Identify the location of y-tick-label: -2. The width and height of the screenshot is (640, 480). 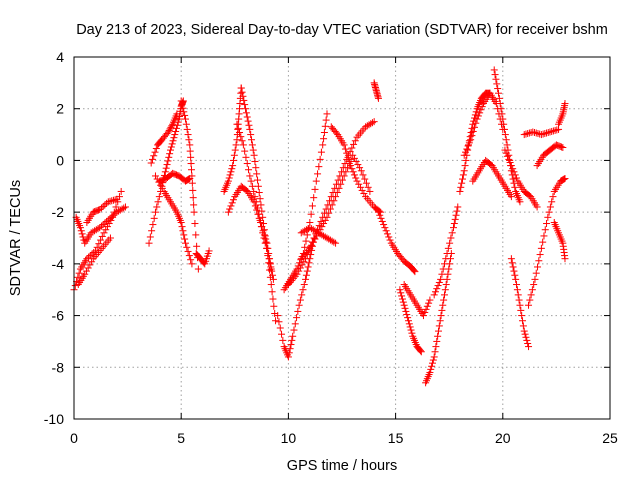
(58, 212).